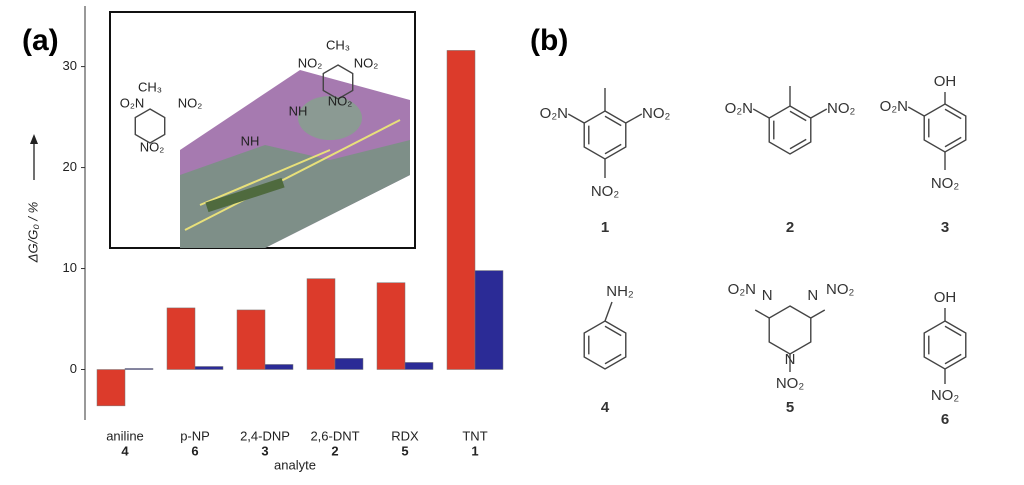 The height and width of the screenshot is (485, 1024). Describe the element at coordinates (125, 435) in the screenshot. I see `x-tick-label: aniline` at that location.